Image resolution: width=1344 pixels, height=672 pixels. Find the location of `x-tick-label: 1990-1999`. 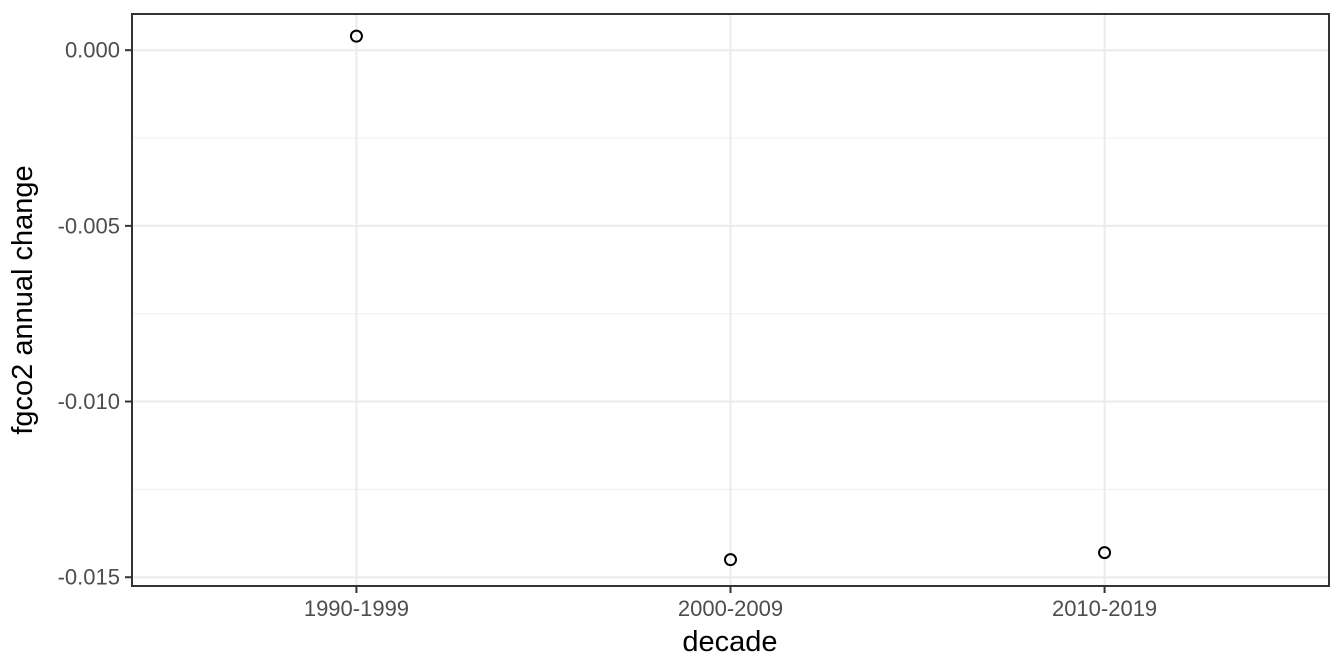

x-tick-label: 1990-1999 is located at coordinates (356, 608).